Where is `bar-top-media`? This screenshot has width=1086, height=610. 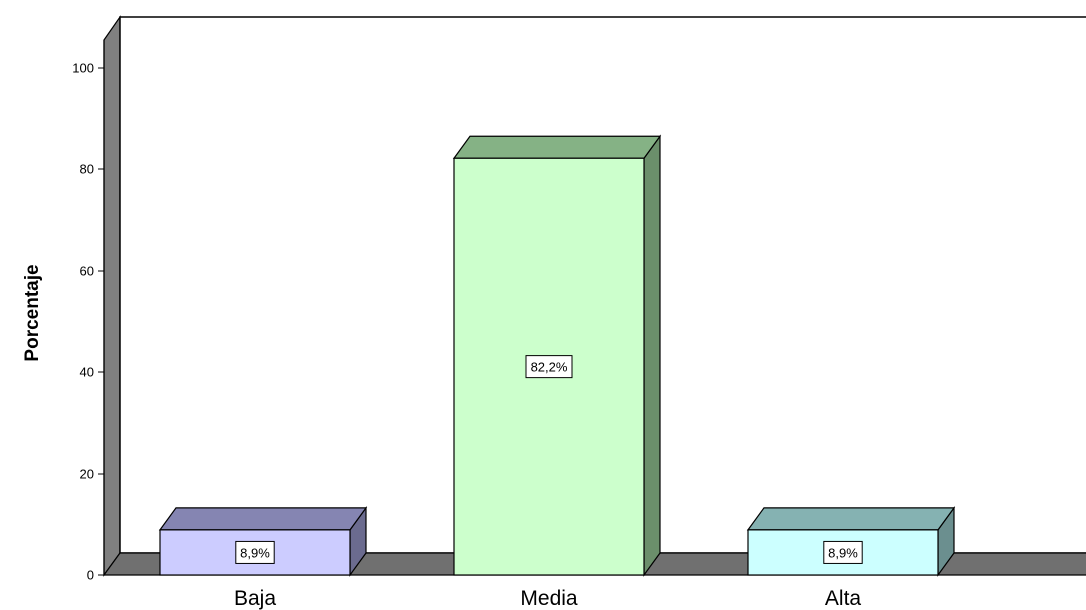 bar-top-media is located at coordinates (557, 147).